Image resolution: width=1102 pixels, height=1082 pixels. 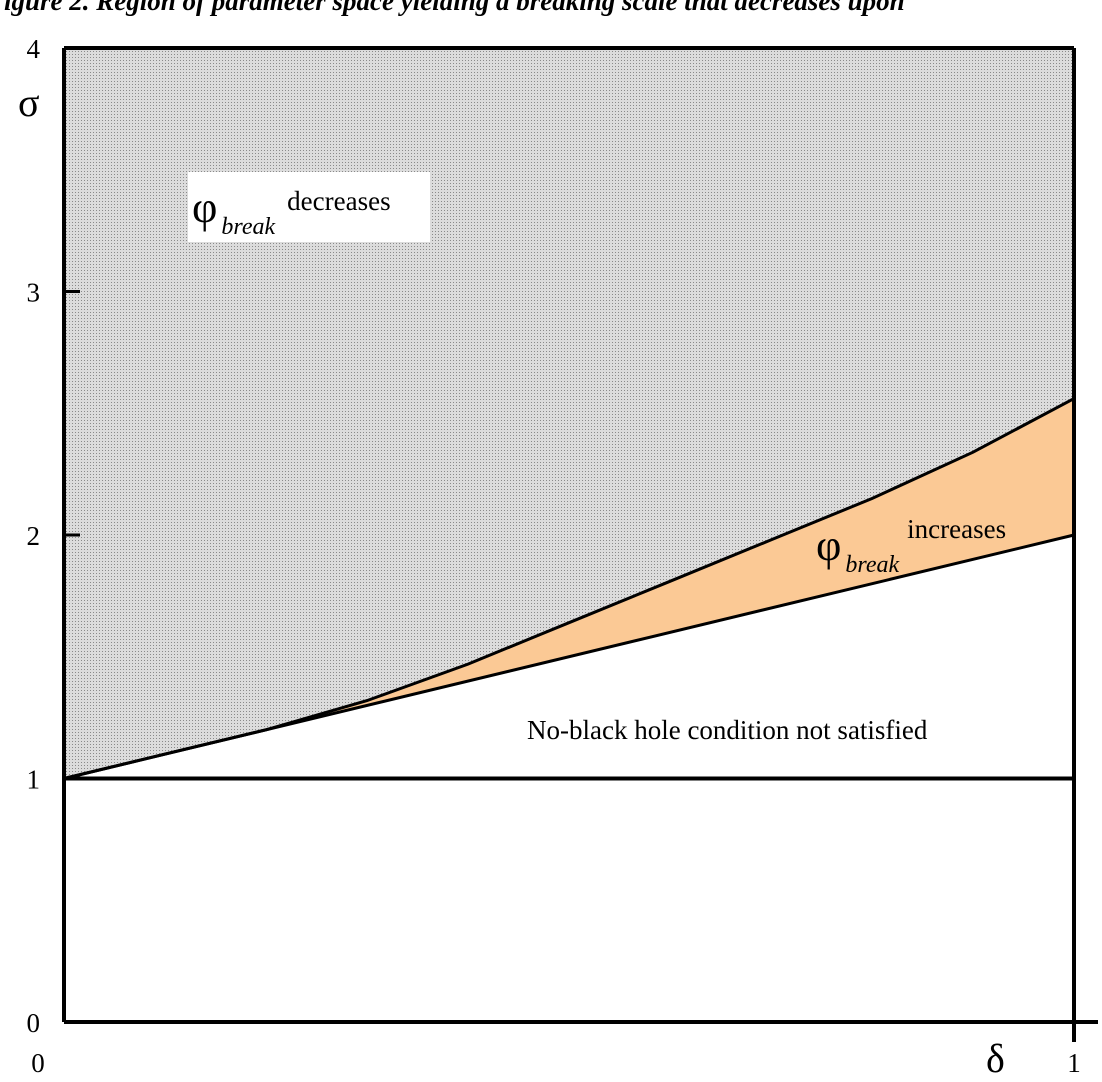 I want to click on label-decreases: φ break decreases, so click(x=309, y=207).